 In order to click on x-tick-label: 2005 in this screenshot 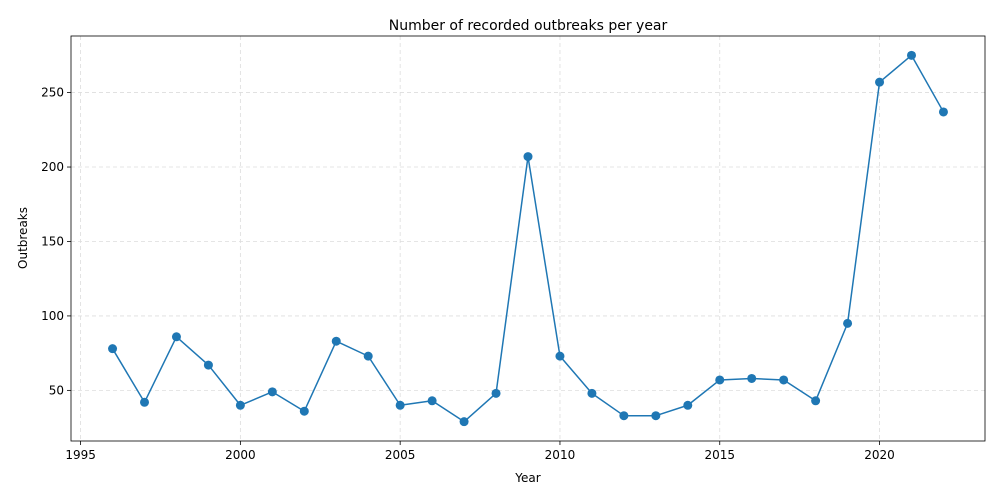, I will do `click(400, 455)`.